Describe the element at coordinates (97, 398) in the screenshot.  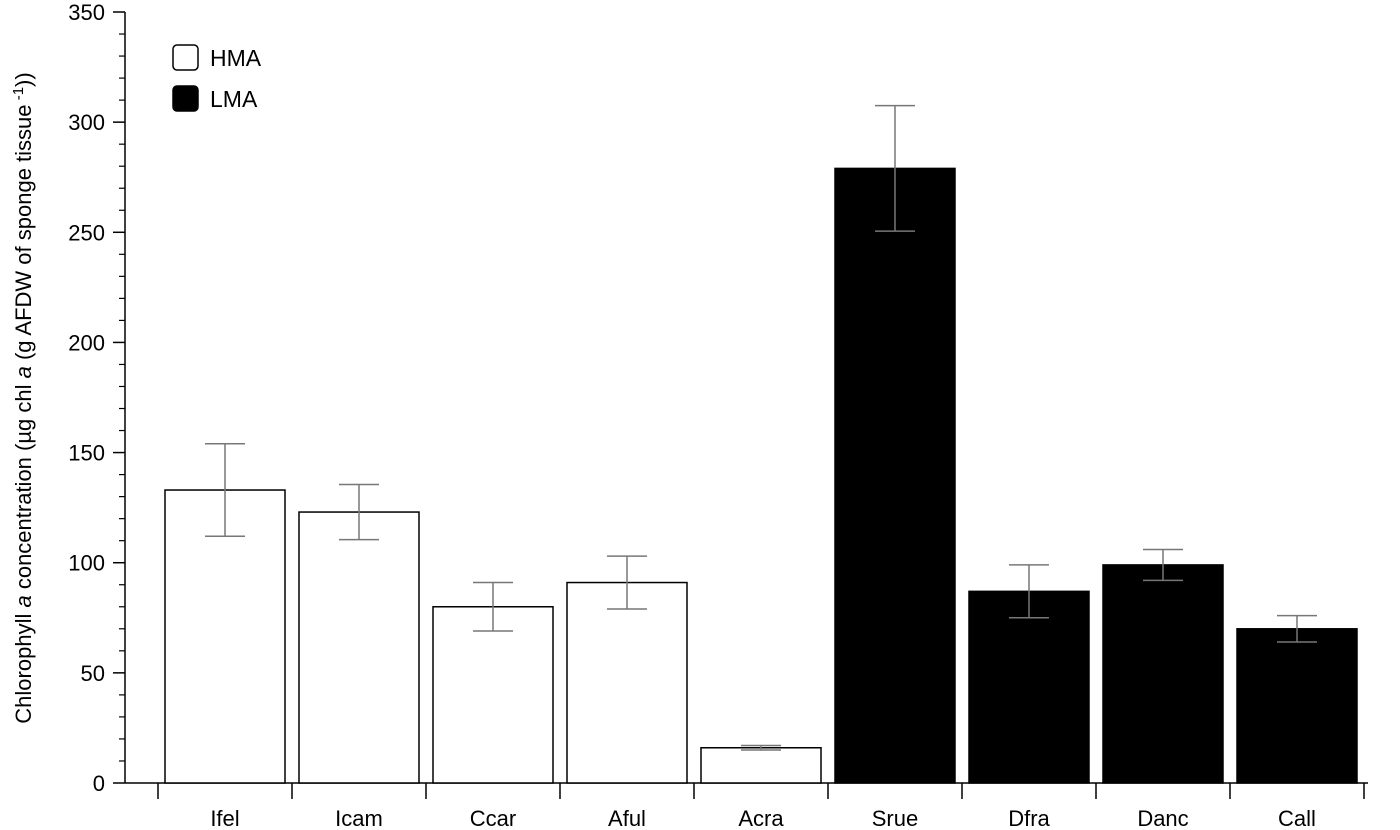
I see `y-axis: 0 50 100 150 200 250 300 350` at that location.